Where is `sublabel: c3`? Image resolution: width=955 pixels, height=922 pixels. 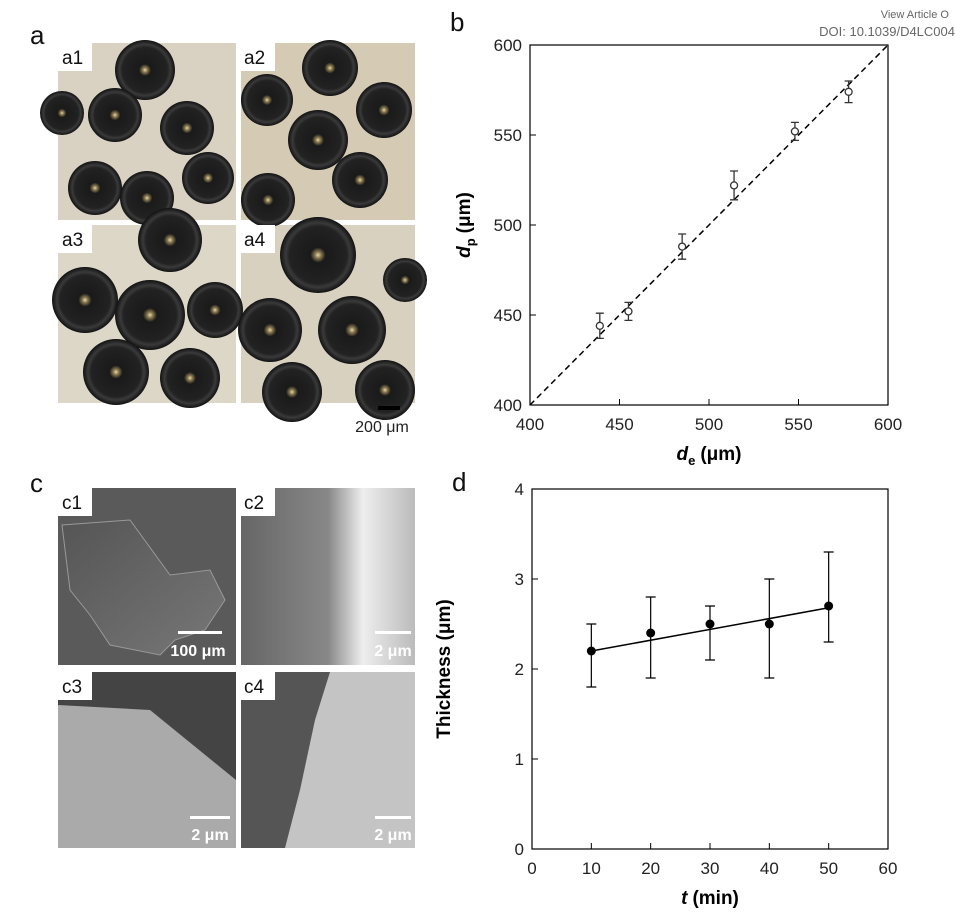 sublabel: c3 is located at coordinates (72, 687).